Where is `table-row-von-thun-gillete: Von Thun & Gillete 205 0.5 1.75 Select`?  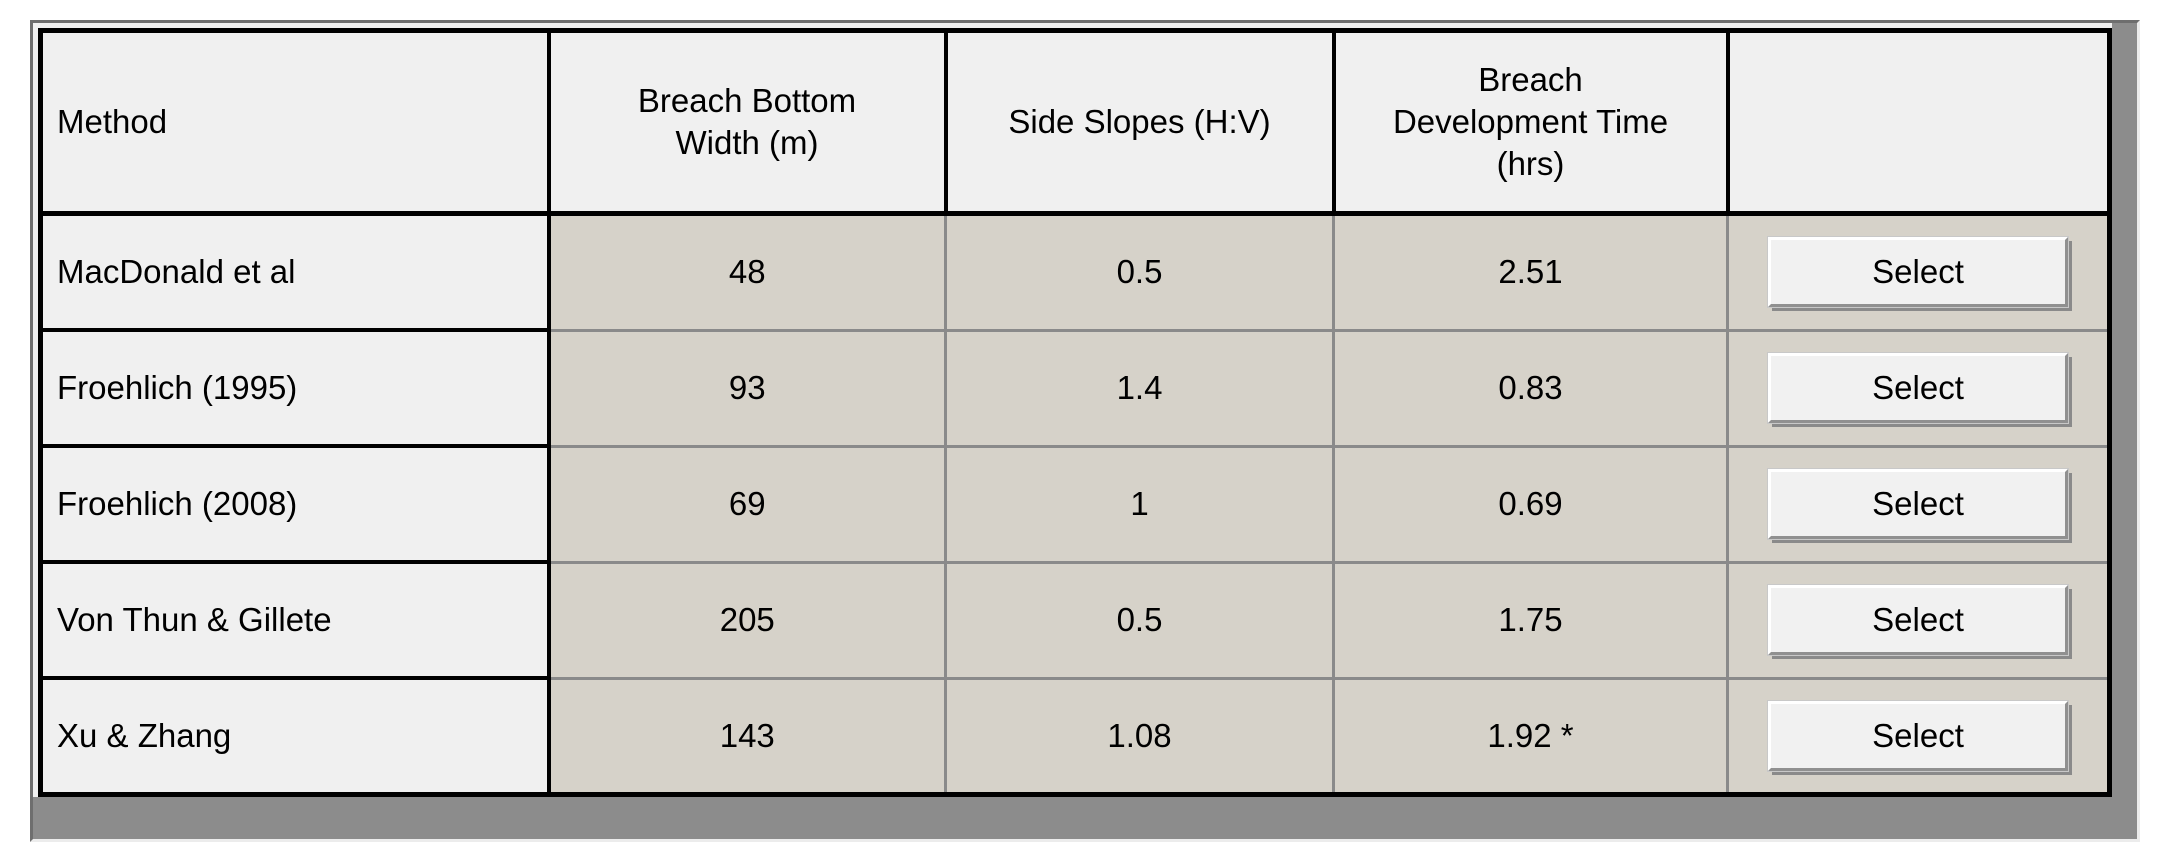
table-row-von-thun-gillete: Von Thun & Gillete 205 0.5 1.75 Select is located at coordinates (1075, 621).